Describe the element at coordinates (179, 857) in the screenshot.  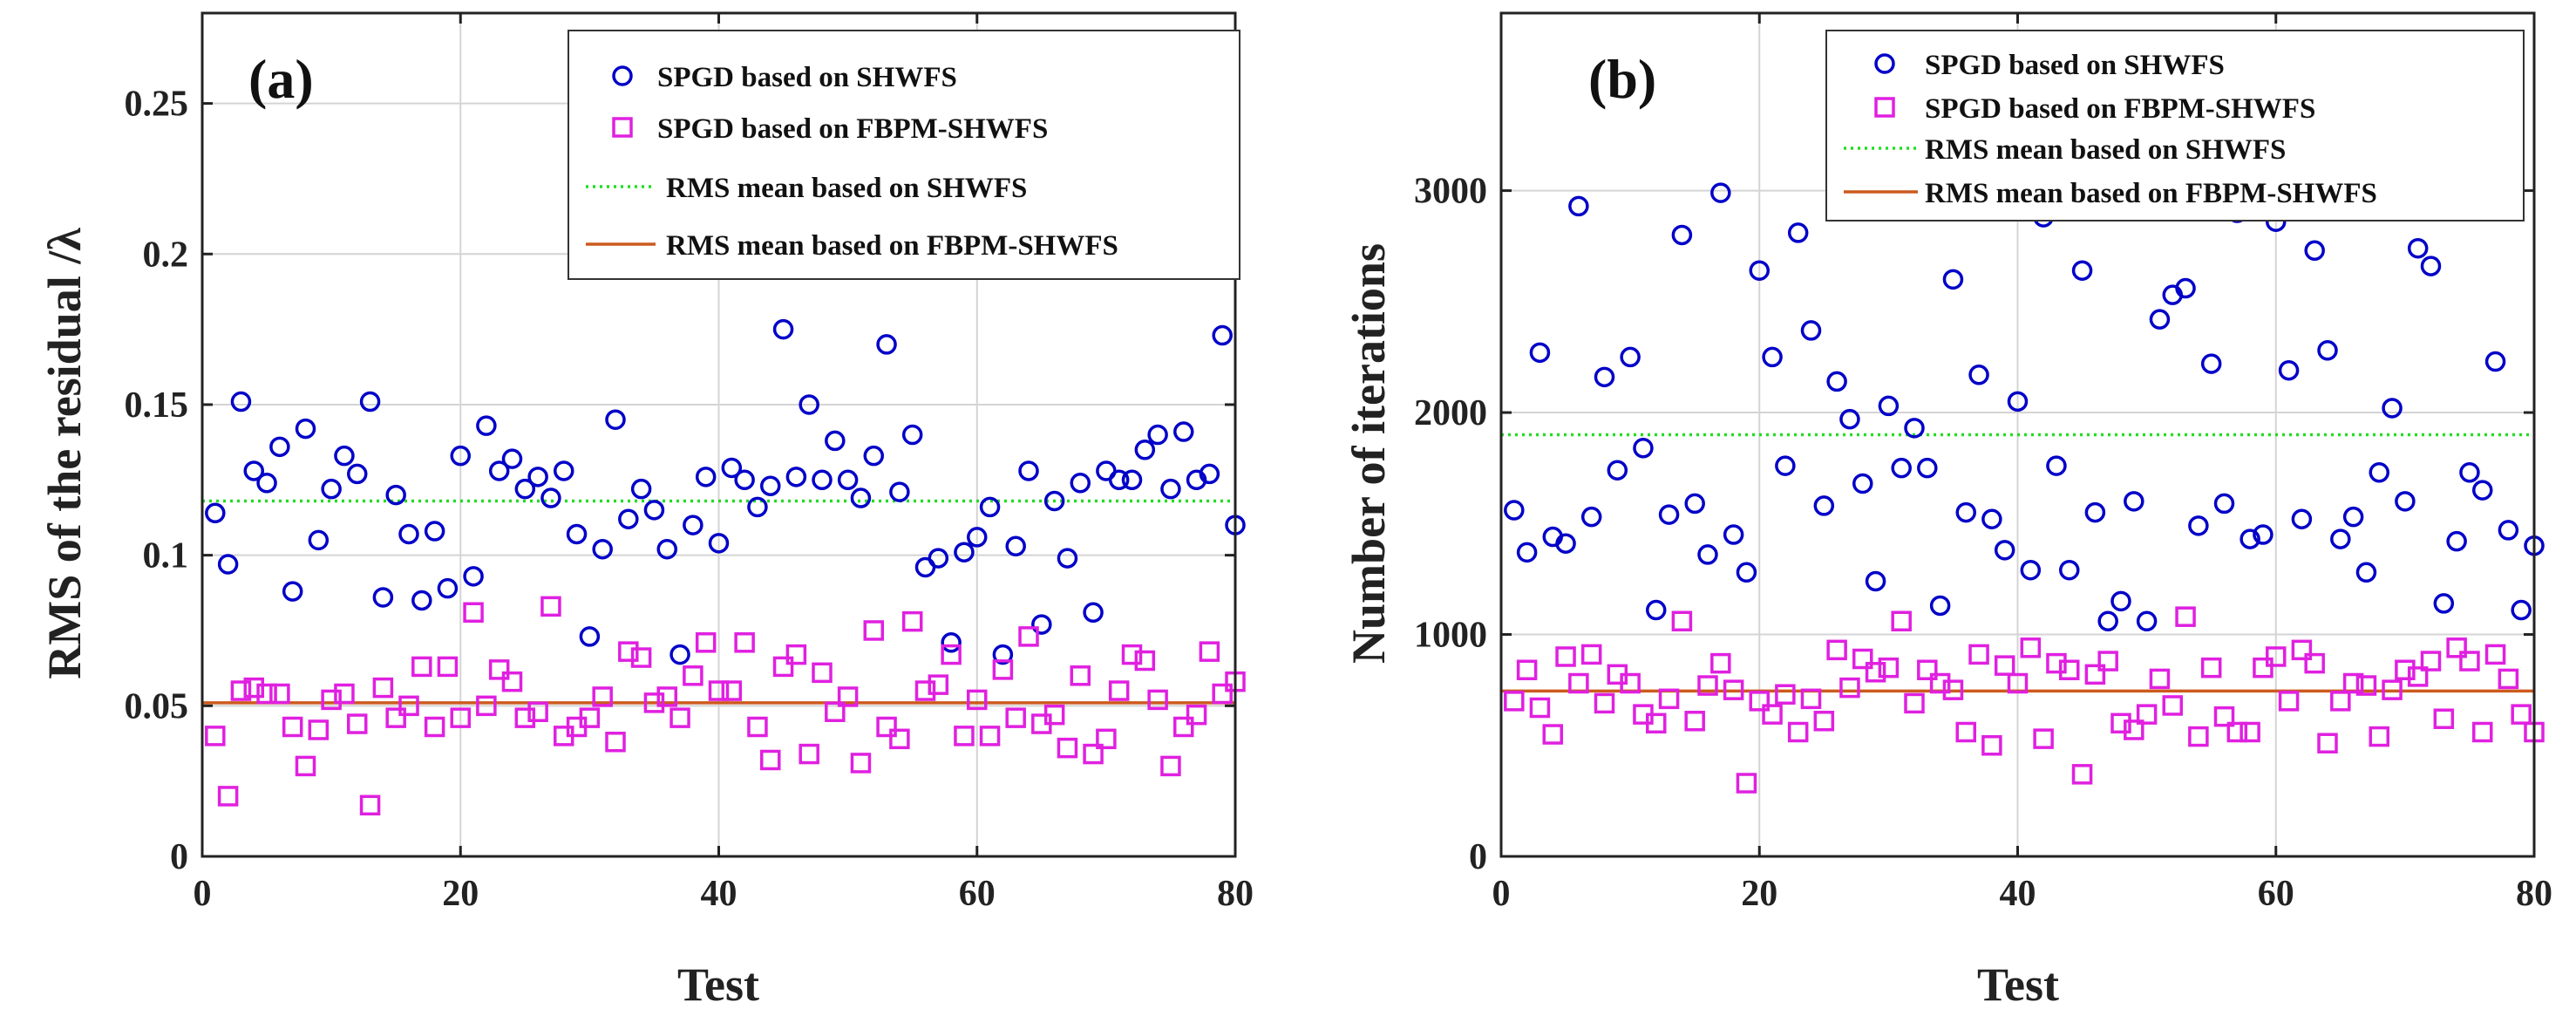
I see `y-tick-label-a-0: 0` at that location.